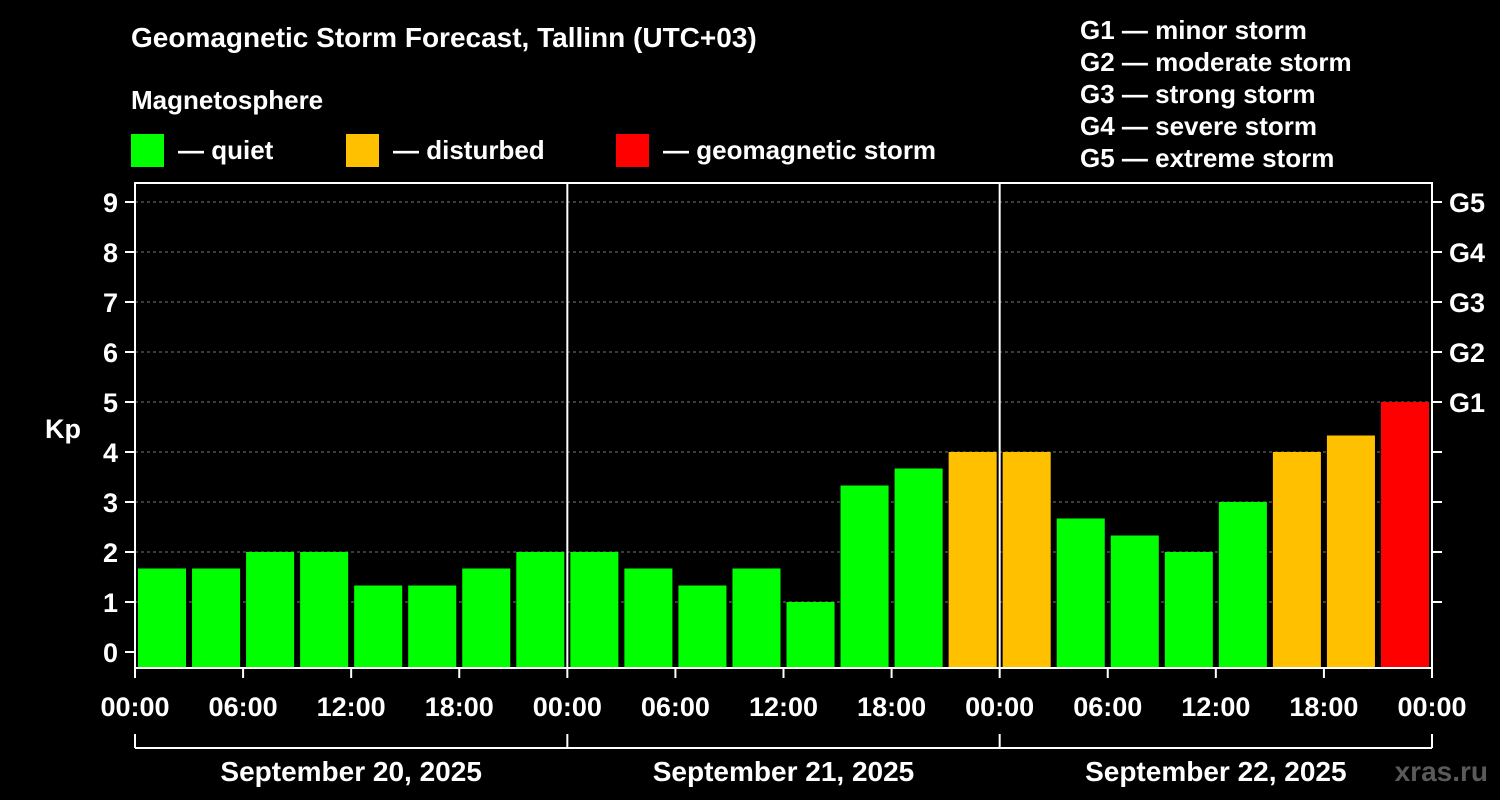 This screenshot has height=800, width=1500. Describe the element at coordinates (226, 149) in the screenshot. I see `legend-label-quiet: — quiet` at that location.